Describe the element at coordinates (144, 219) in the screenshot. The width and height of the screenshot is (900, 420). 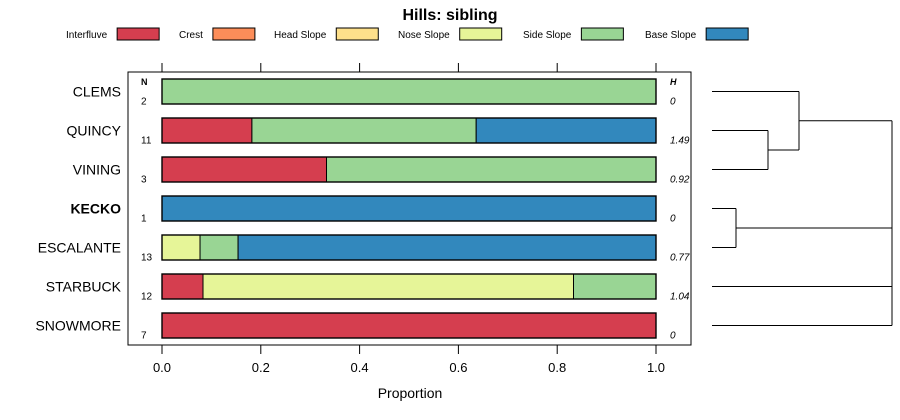
I see `row-n: 1` at that location.